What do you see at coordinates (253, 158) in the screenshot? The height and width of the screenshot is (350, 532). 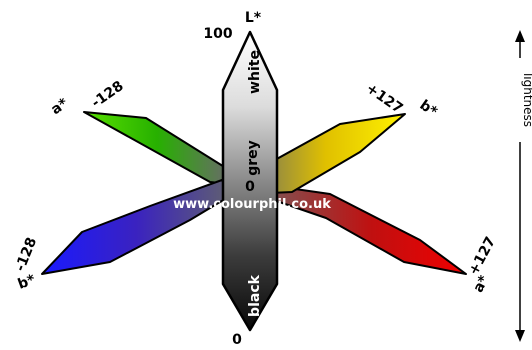 I see `l-word-grey: grey` at bounding box center [253, 158].